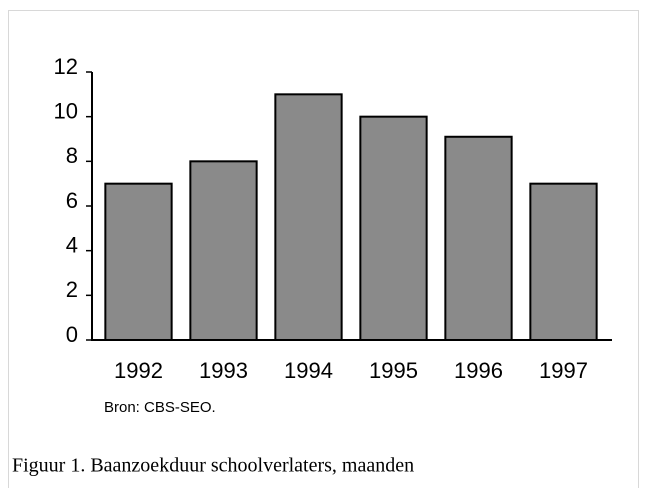  Describe the element at coordinates (138, 370) in the screenshot. I see `x-tick-label: 1992` at that location.